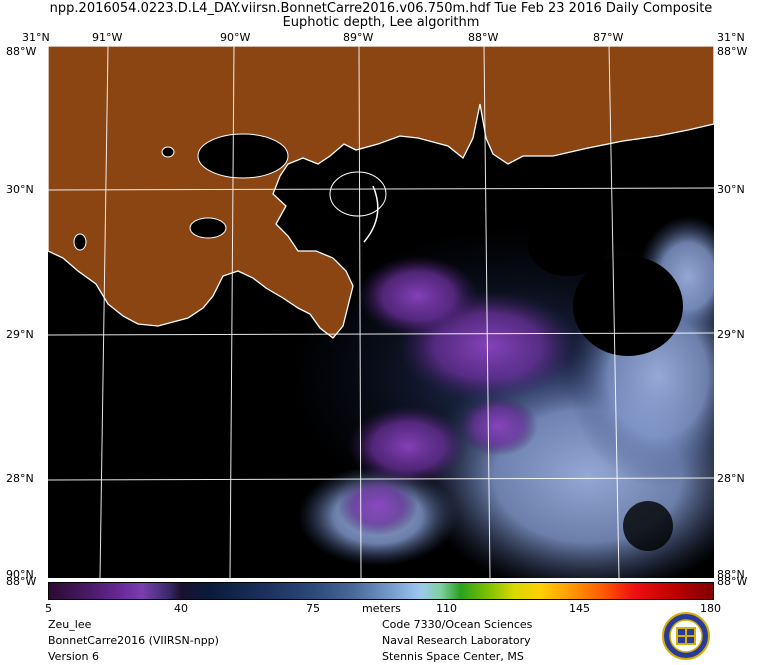  Describe the element at coordinates (483, 37) in the screenshot. I see `lon-label-top-88w: 88°W` at that location.